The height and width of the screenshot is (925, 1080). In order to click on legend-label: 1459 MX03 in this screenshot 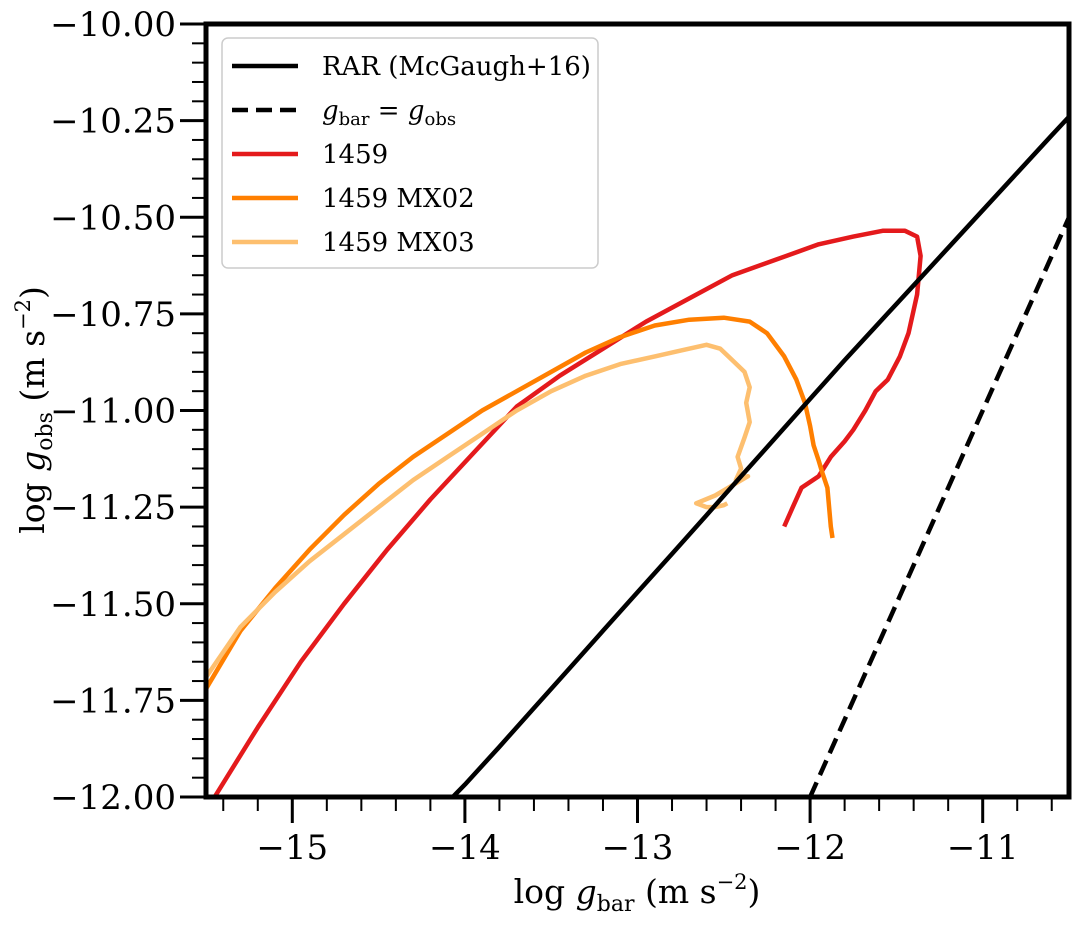, I will do `click(398, 243)`.